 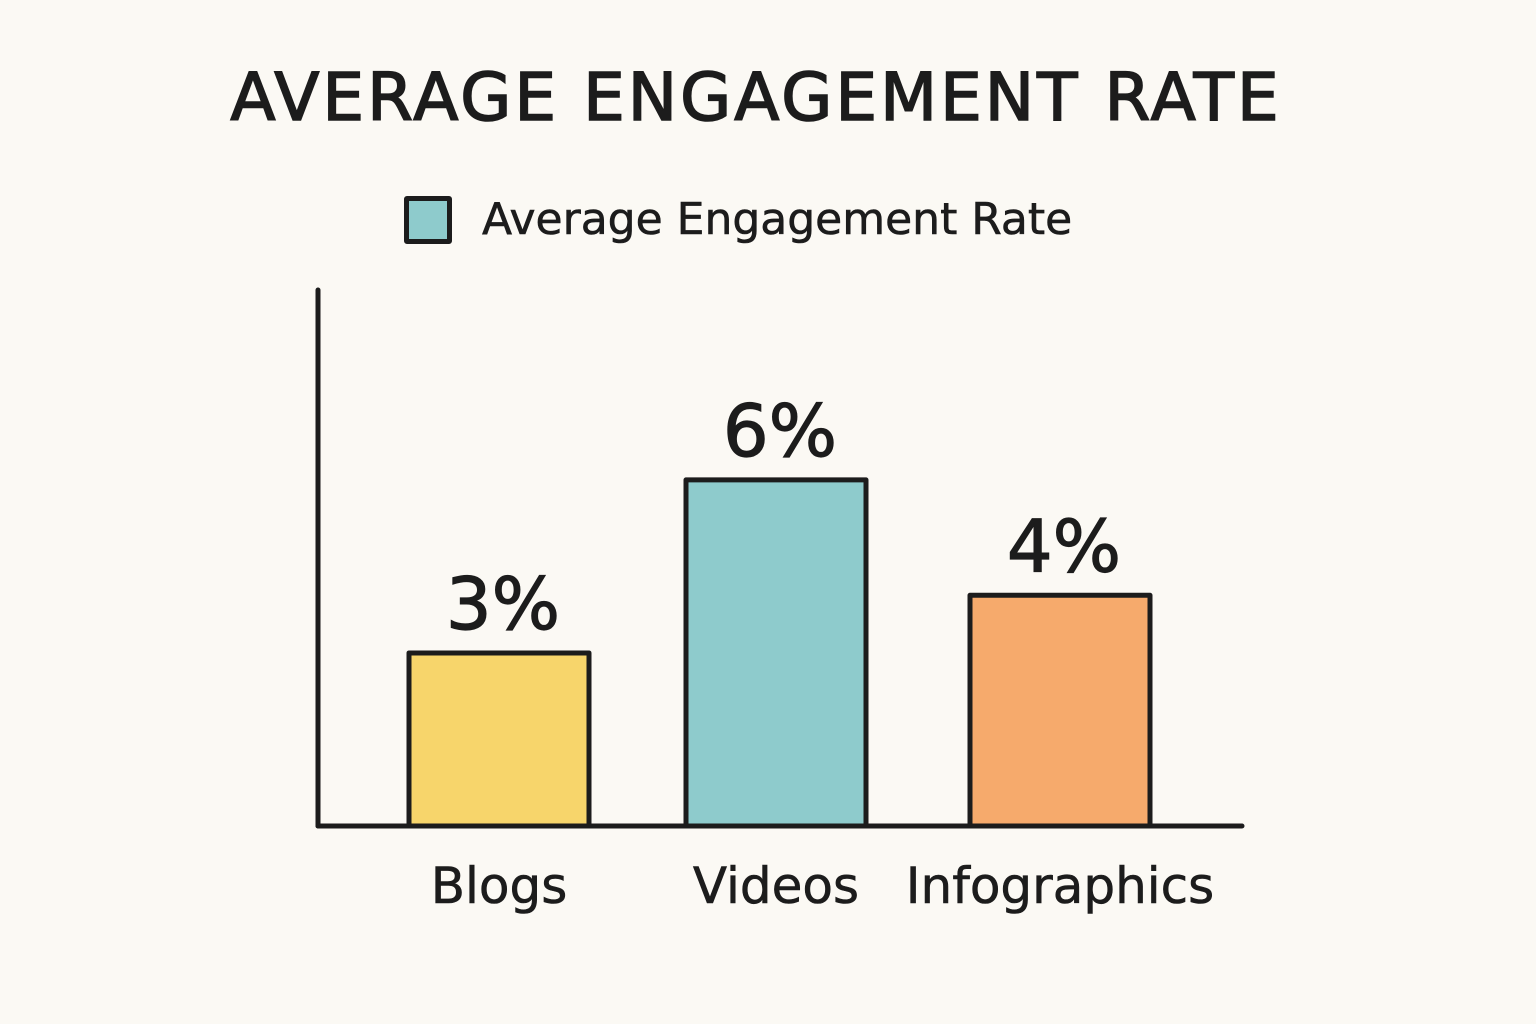 I want to click on legend: Average Engagement Rate, so click(x=738, y=220).